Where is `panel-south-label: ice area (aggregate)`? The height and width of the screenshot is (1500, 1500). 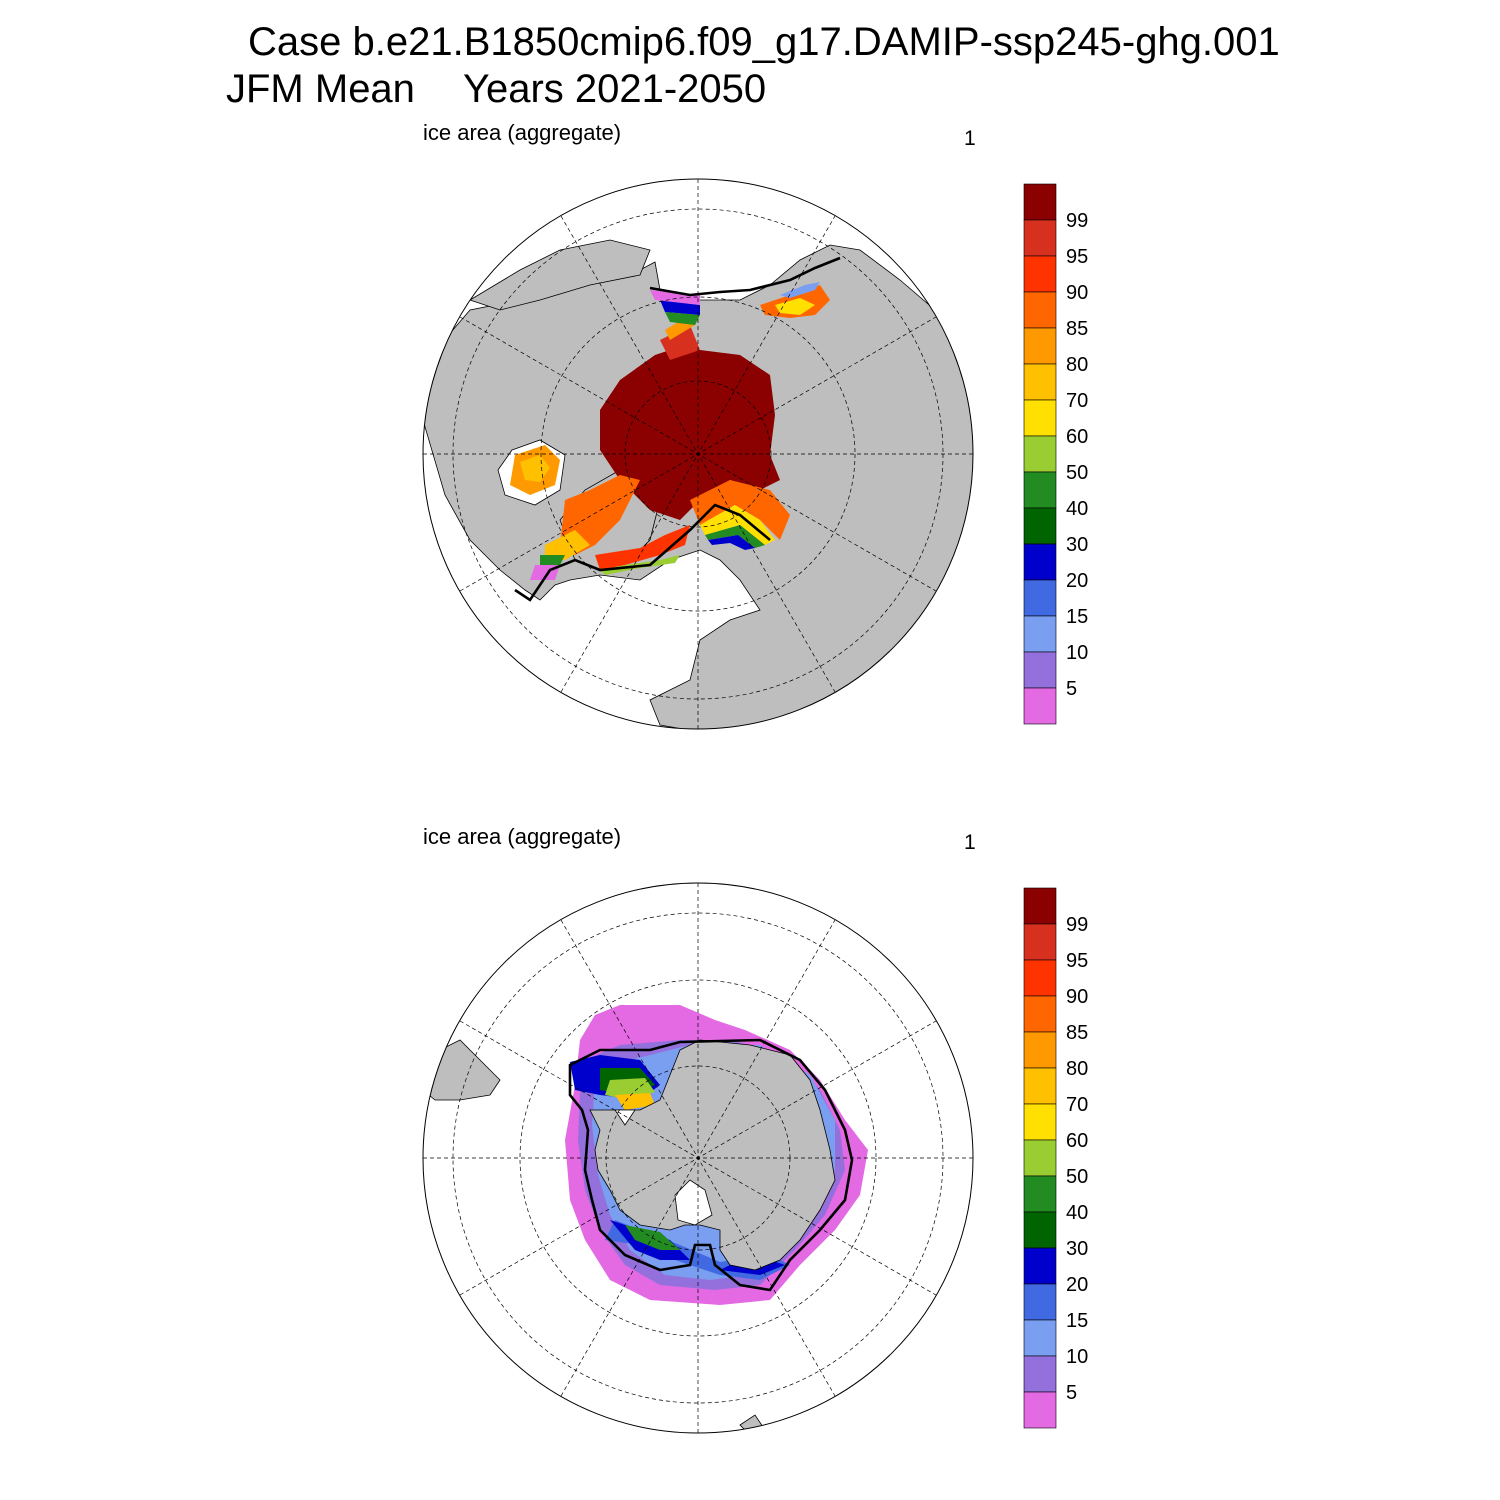
panel-south-label: ice area (aggregate) is located at coordinates (522, 836).